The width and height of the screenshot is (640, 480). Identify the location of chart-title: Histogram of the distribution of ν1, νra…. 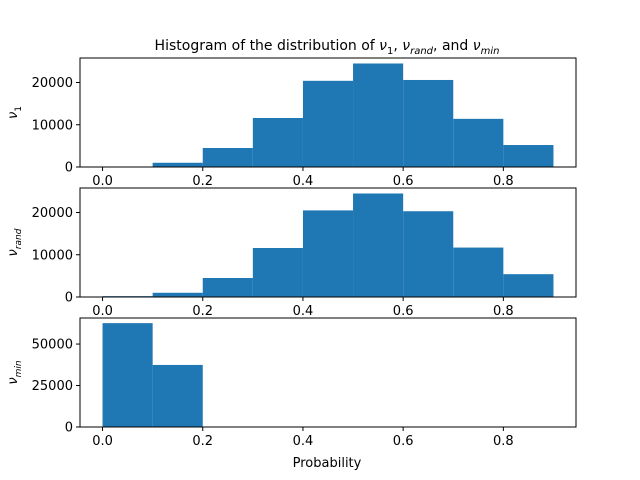
(327, 47).